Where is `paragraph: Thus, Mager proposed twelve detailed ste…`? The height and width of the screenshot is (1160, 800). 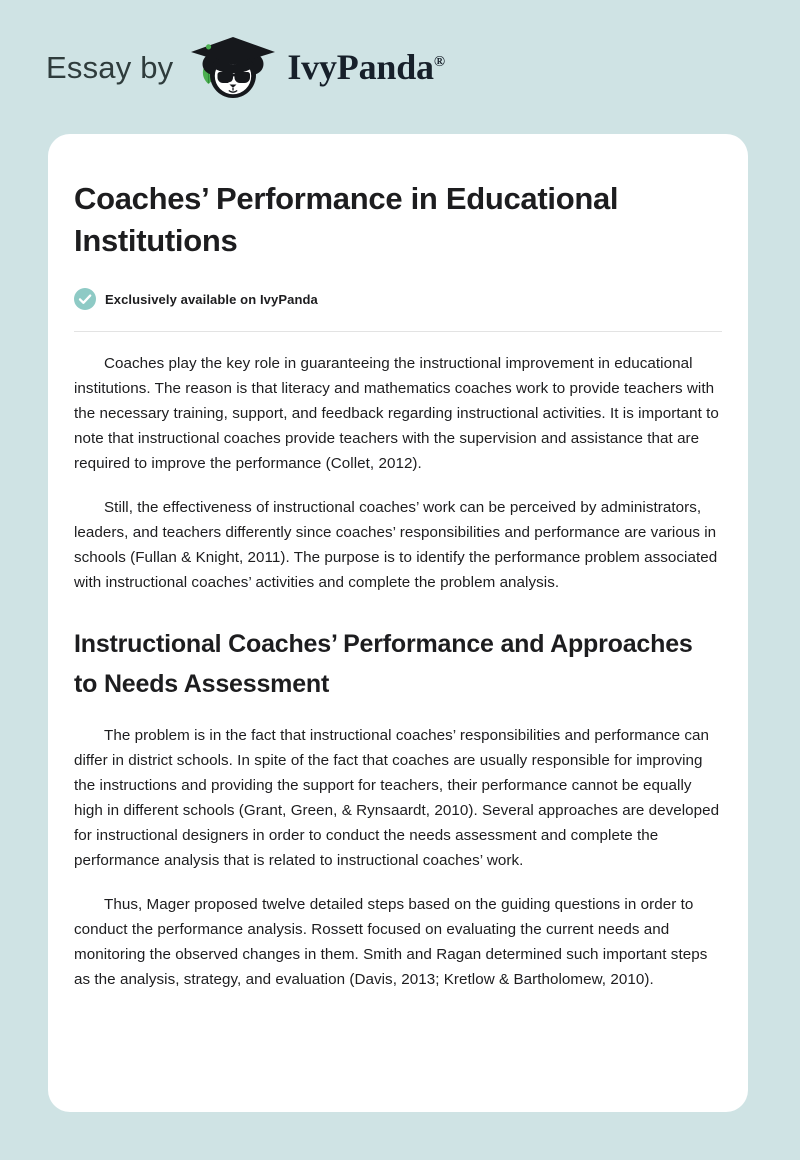
paragraph: Thus, Mager proposed twelve detailed ste… is located at coordinates (391, 942).